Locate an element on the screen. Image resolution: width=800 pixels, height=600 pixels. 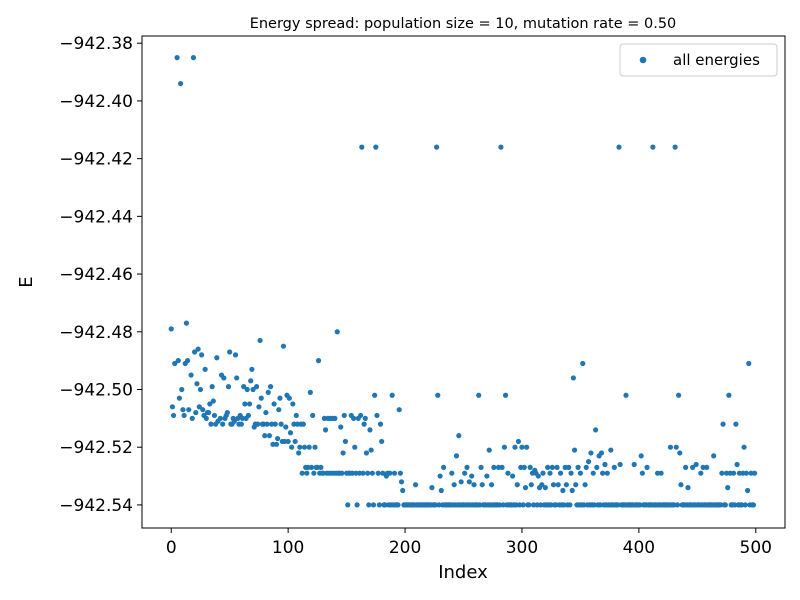
legend: all energies is located at coordinates (698, 60).